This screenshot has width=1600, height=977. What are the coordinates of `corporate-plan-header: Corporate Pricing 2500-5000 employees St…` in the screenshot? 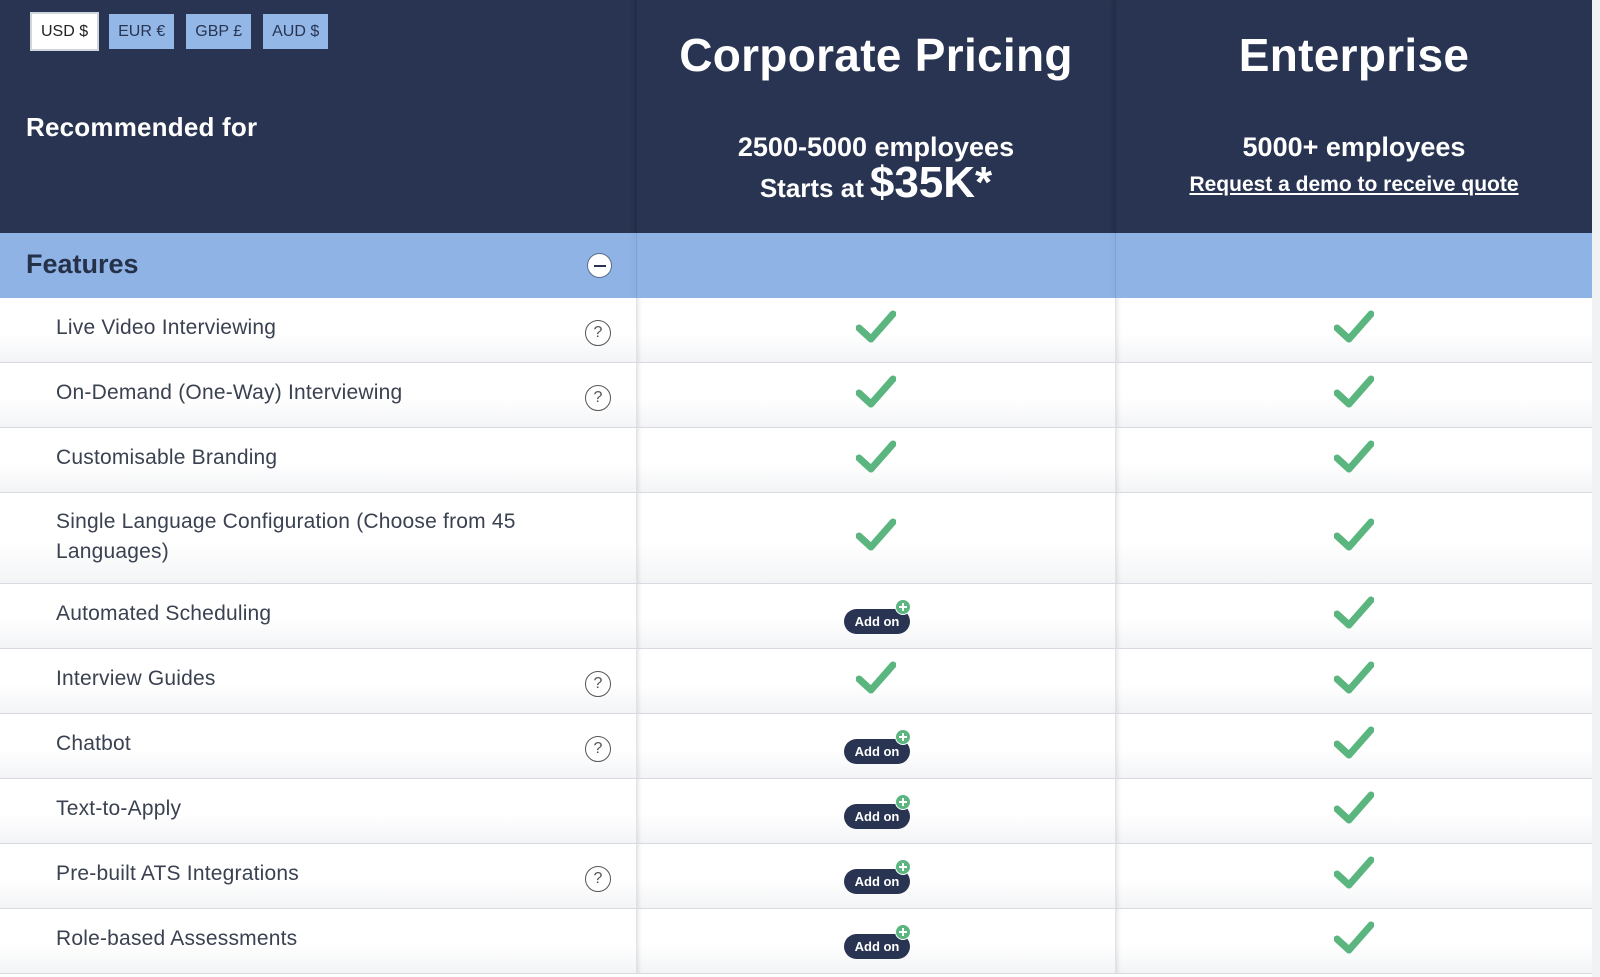 It's located at (875, 116).